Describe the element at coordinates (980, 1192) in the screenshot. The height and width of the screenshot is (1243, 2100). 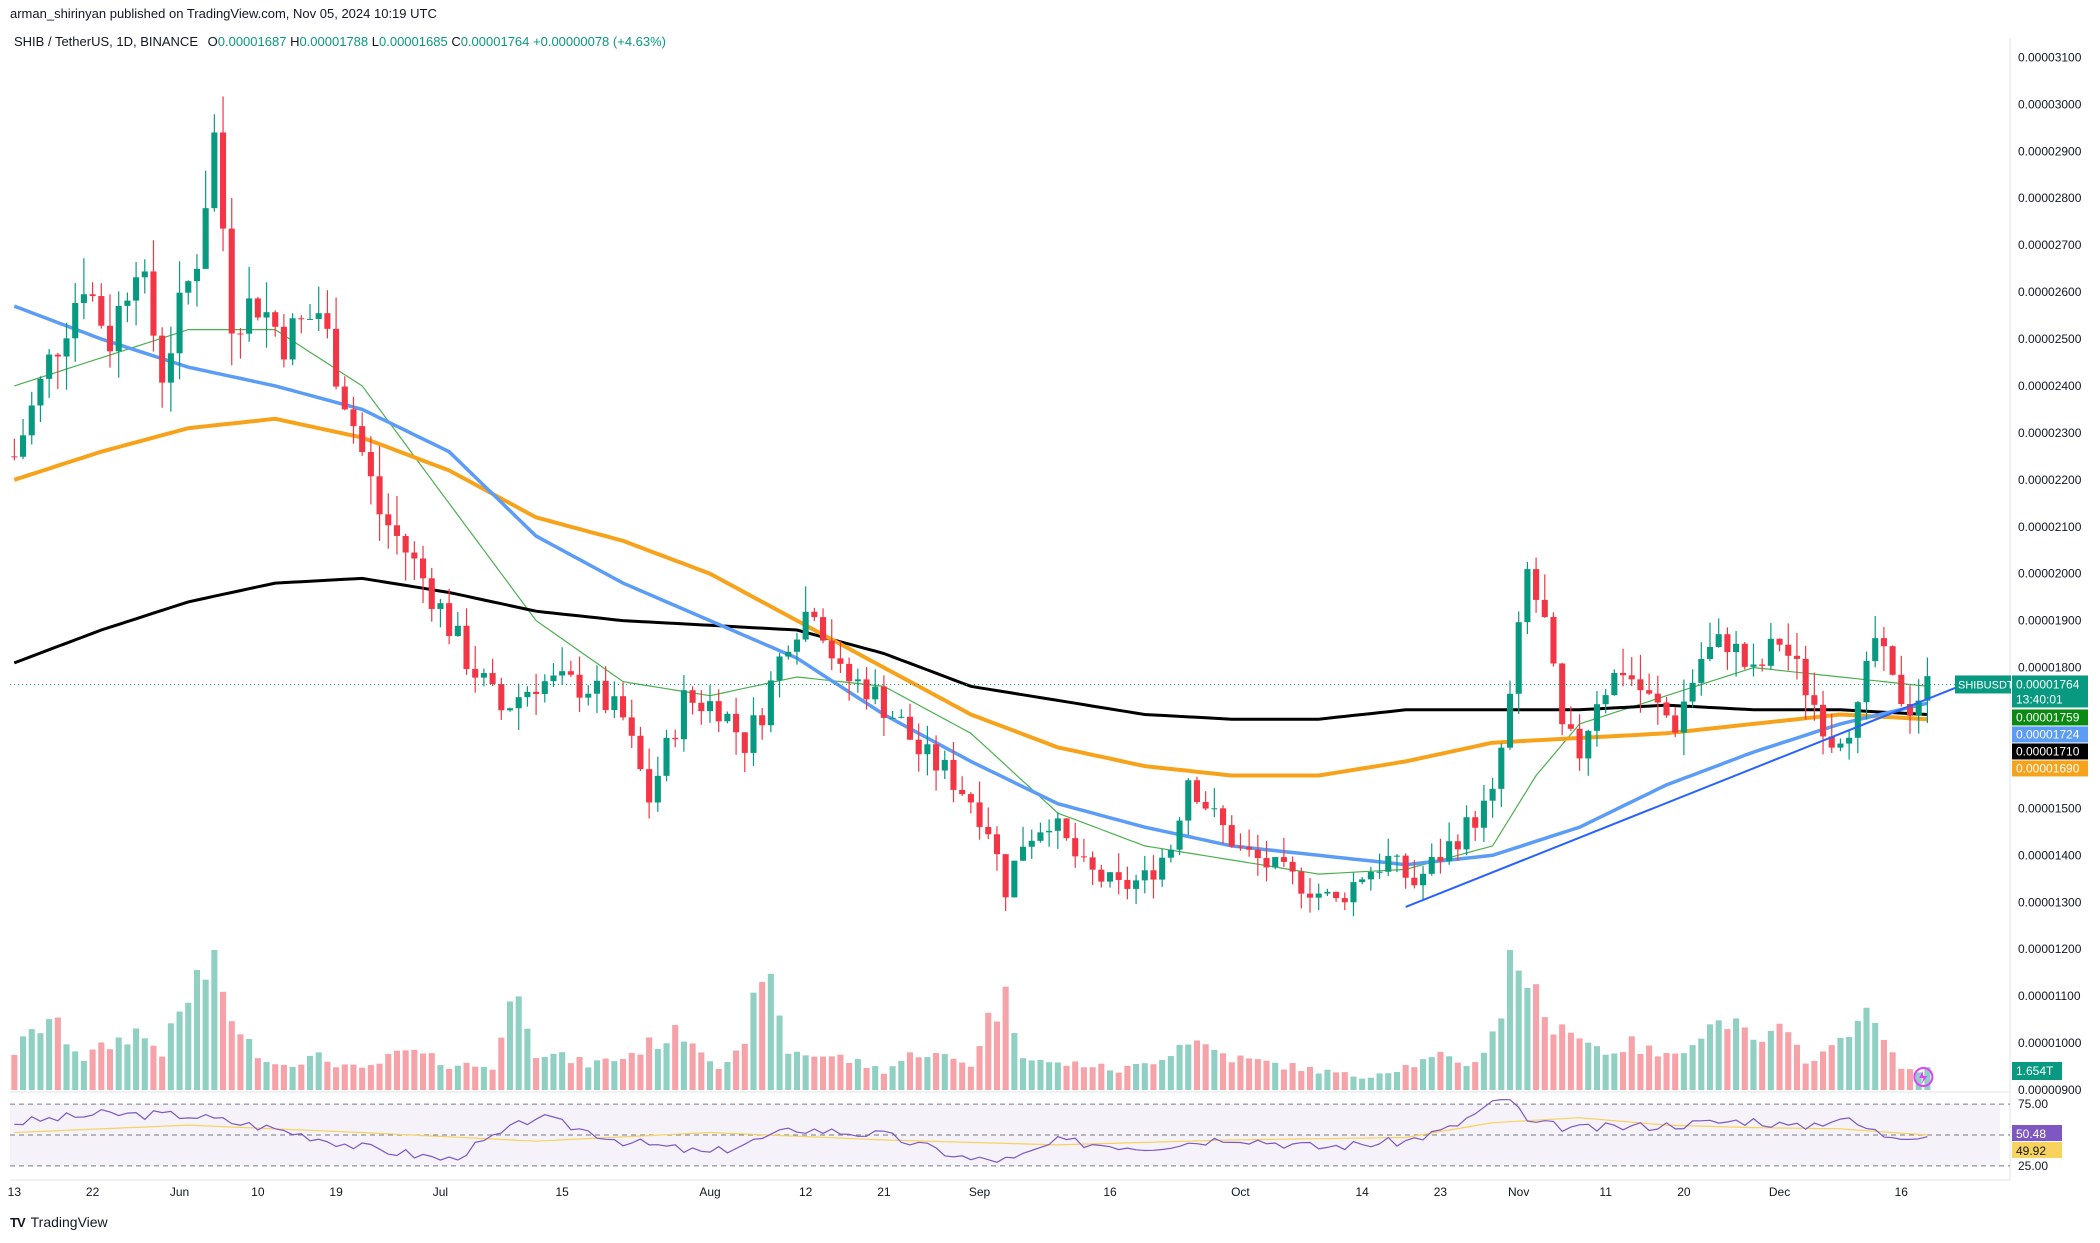
I see `time-tick-label: Sep` at that location.